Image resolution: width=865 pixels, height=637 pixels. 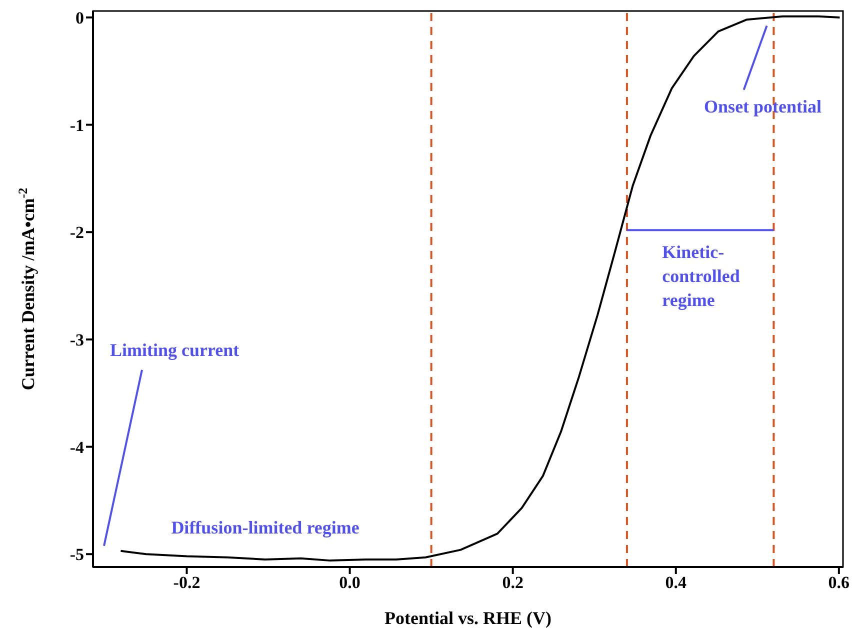 I want to click on annotation: Onset potential, so click(x=763, y=106).